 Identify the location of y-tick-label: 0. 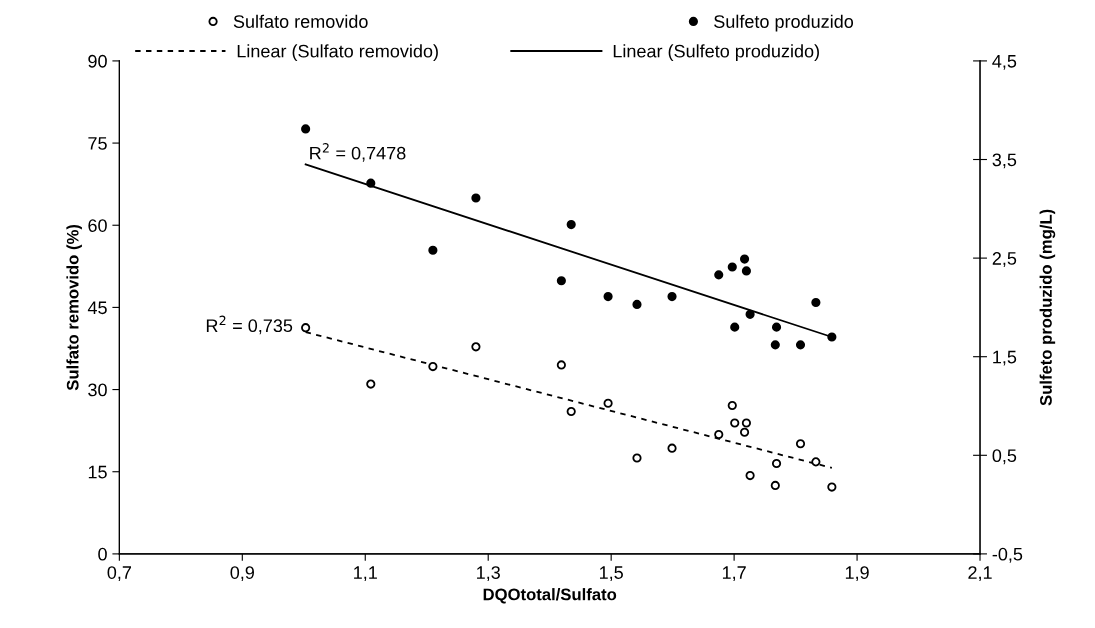
(102, 554).